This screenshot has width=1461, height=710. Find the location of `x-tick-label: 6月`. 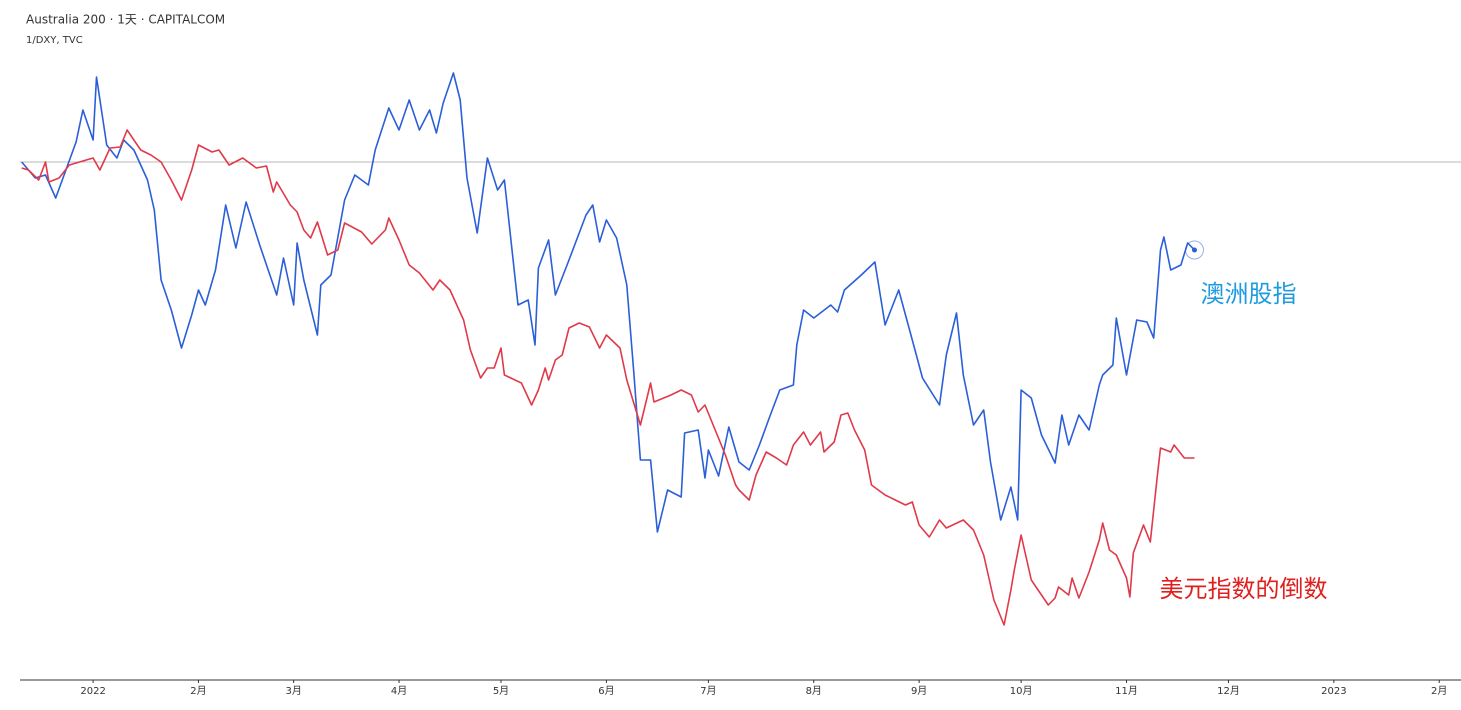

x-tick-label: 6月 is located at coordinates (606, 691).